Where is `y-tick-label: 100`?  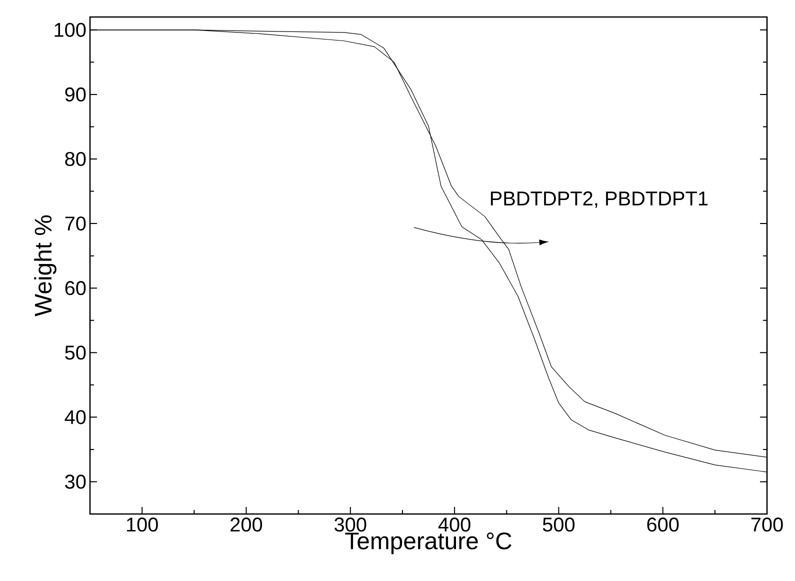 y-tick-label: 100 is located at coordinates (70, 29).